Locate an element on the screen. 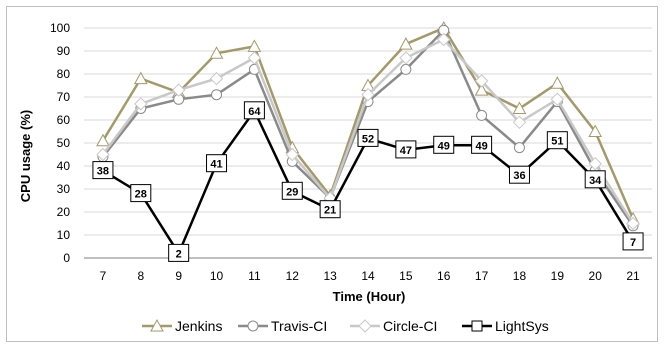  y-tick-label: 40 is located at coordinates (64, 166).